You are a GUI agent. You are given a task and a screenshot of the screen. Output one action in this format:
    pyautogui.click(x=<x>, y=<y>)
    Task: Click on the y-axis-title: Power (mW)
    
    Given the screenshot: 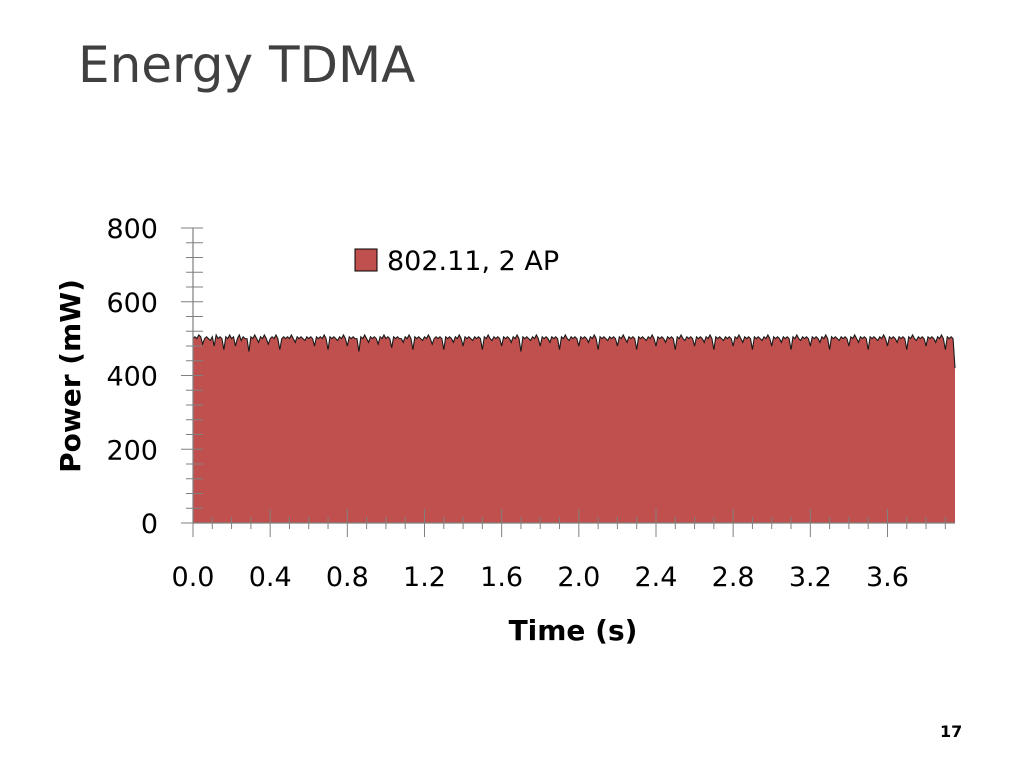 What is the action you would take?
    pyautogui.click(x=70, y=376)
    